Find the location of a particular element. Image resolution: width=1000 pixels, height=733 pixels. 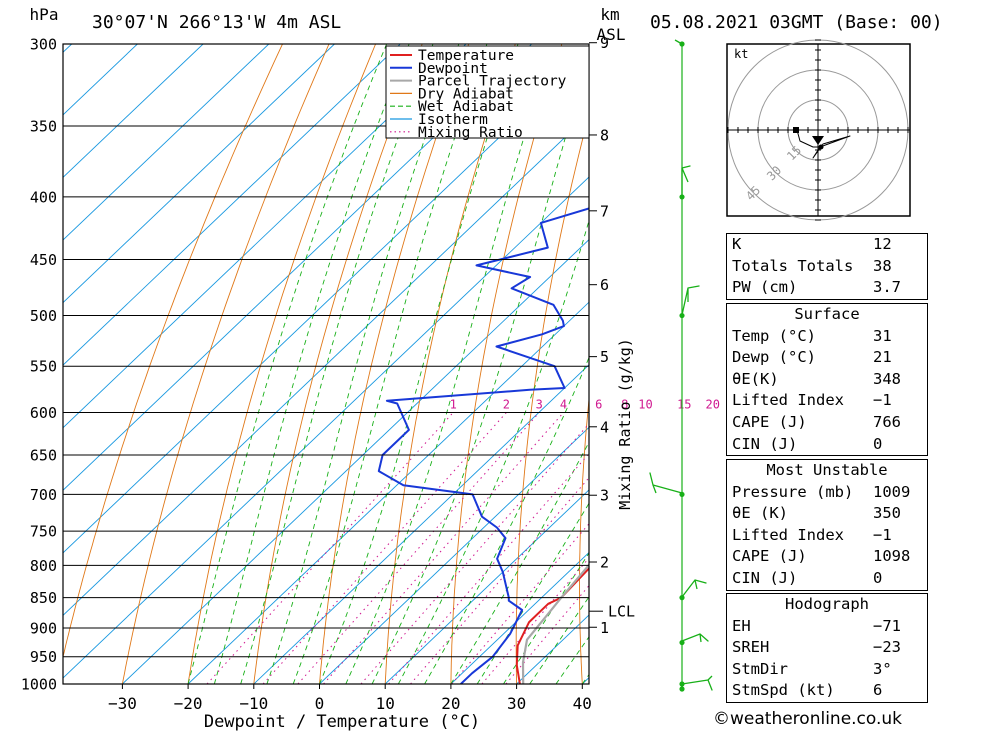

sreh-value: −23 is located at coordinates (887, 647).